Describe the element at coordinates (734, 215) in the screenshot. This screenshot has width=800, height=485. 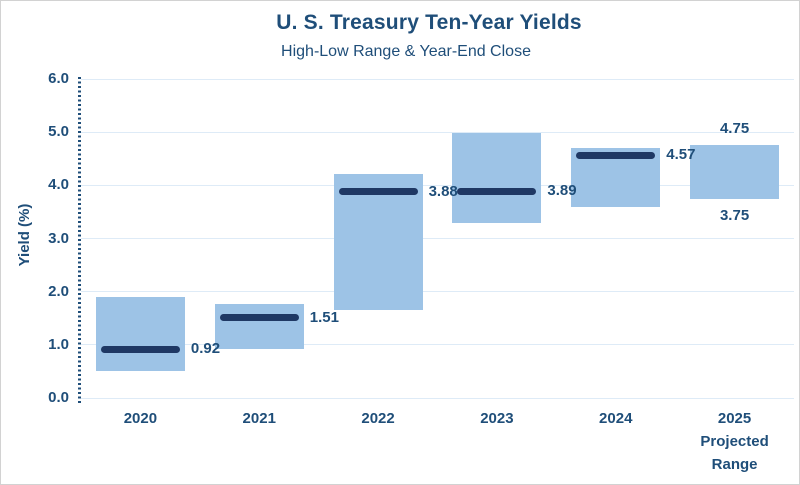
I see `projected-low-label: 3.75` at that location.